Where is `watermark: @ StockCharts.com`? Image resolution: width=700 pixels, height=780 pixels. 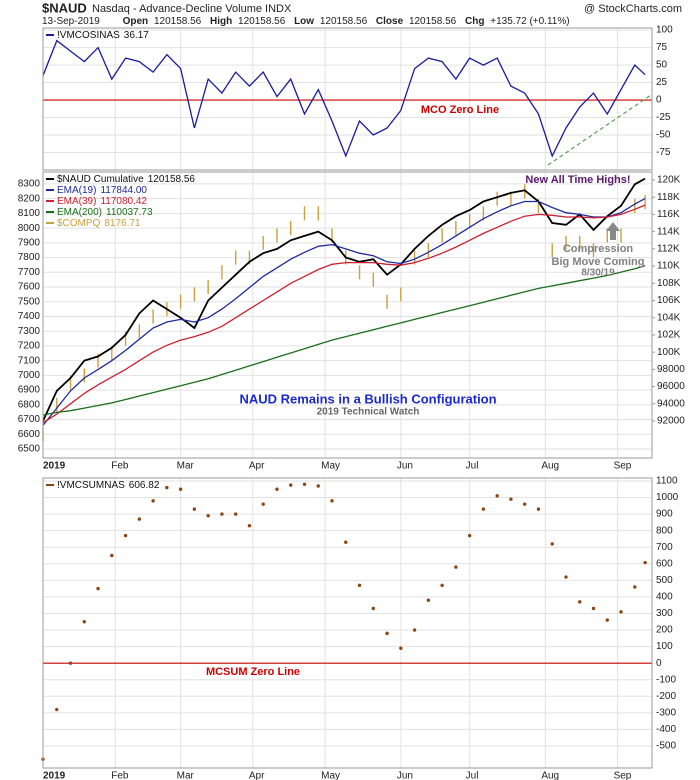 watermark: @ StockCharts.com is located at coordinates (633, 9).